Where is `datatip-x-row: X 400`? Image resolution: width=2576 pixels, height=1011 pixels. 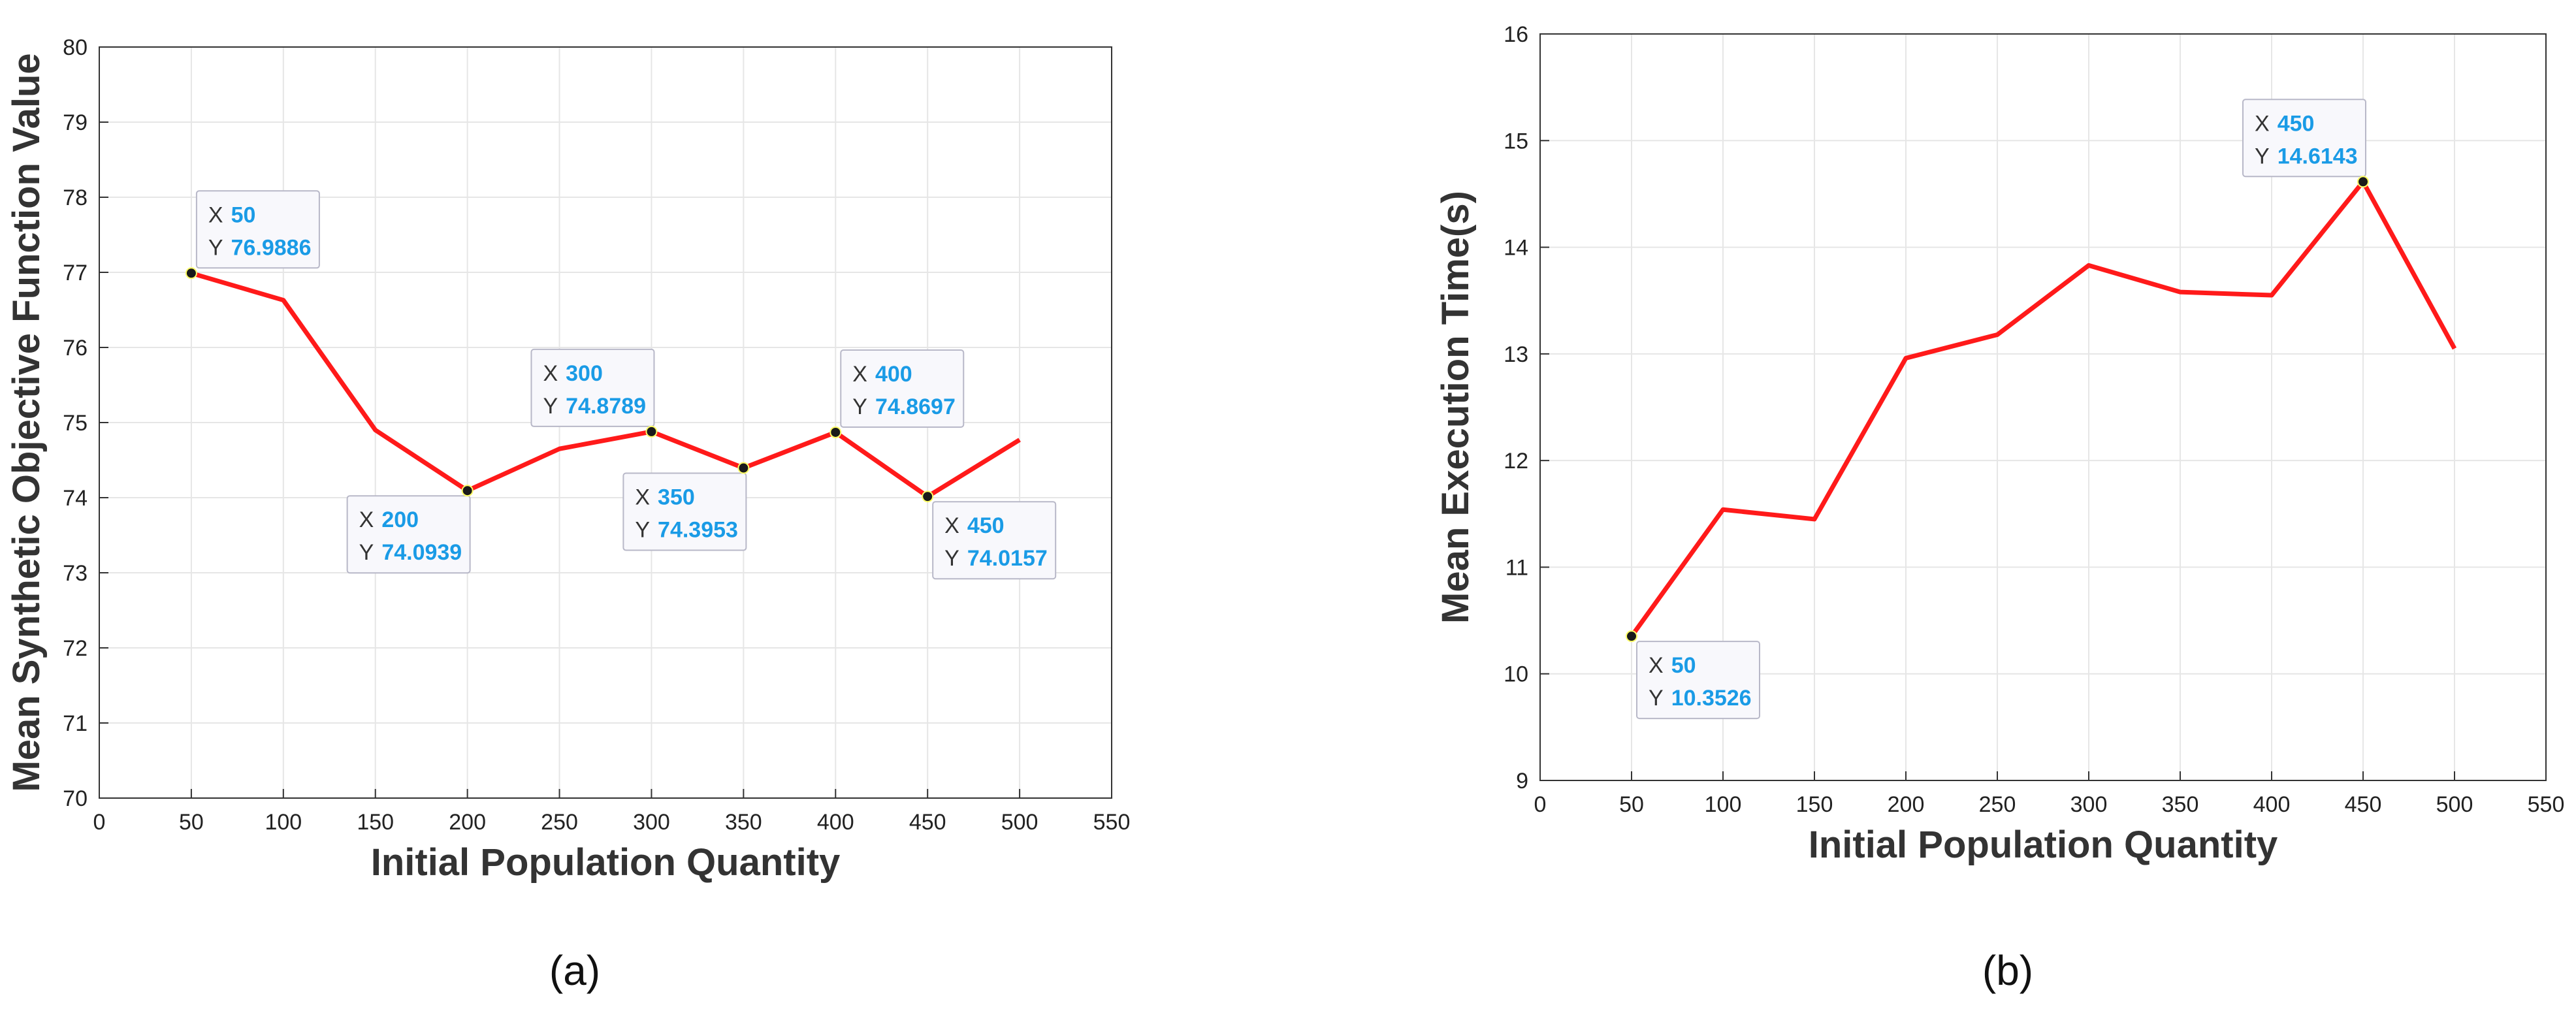
datatip-x-row: X 400 is located at coordinates (882, 375).